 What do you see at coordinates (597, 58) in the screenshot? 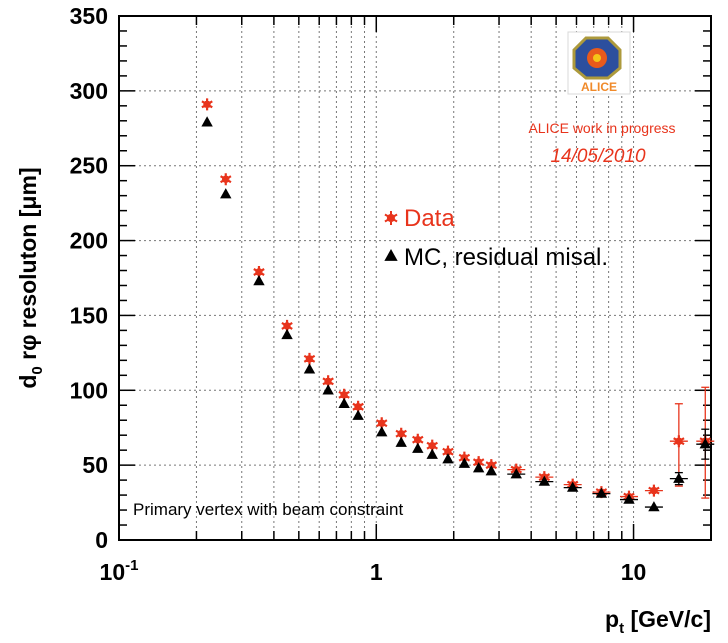
I see `logo-center` at bounding box center [597, 58].